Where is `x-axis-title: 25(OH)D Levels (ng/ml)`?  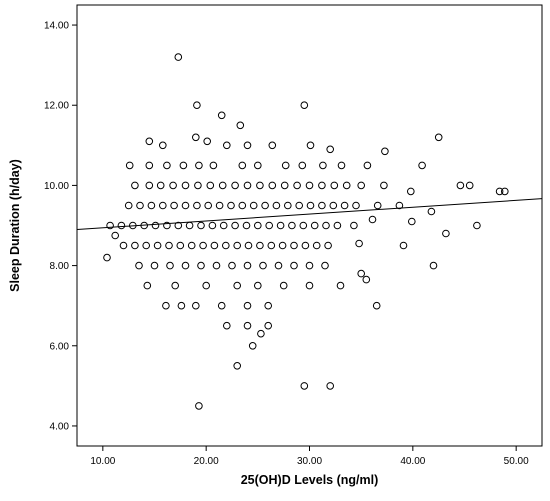 x-axis-title: 25(OH)D Levels (ng/ml) is located at coordinates (310, 480).